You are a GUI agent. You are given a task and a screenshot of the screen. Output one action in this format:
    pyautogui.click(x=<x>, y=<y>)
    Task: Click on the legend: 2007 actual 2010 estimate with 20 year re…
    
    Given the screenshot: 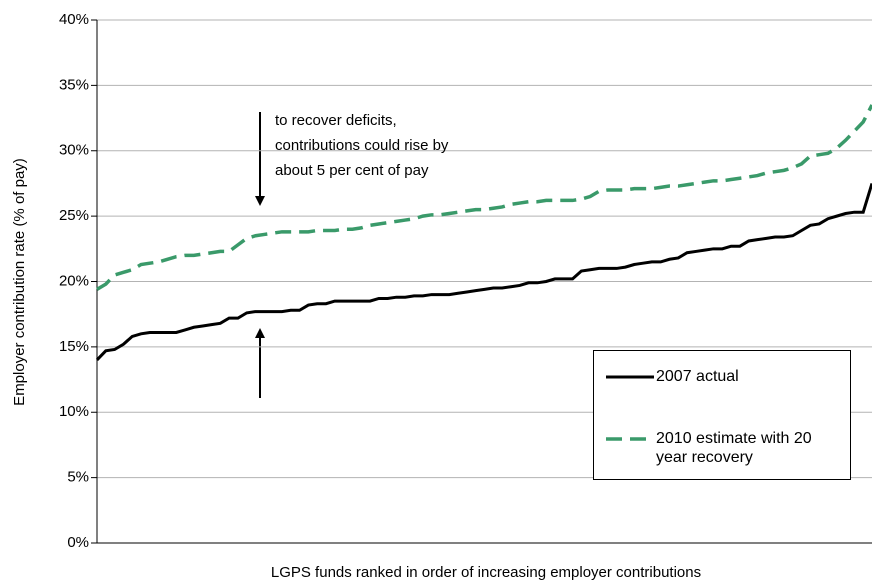 What is the action you would take?
    pyautogui.click(x=722, y=415)
    